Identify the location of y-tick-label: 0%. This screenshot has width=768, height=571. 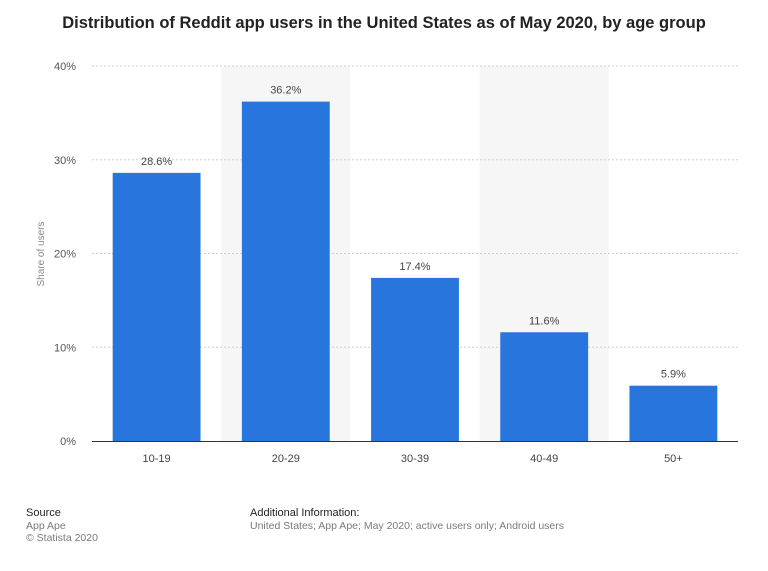
(68, 442).